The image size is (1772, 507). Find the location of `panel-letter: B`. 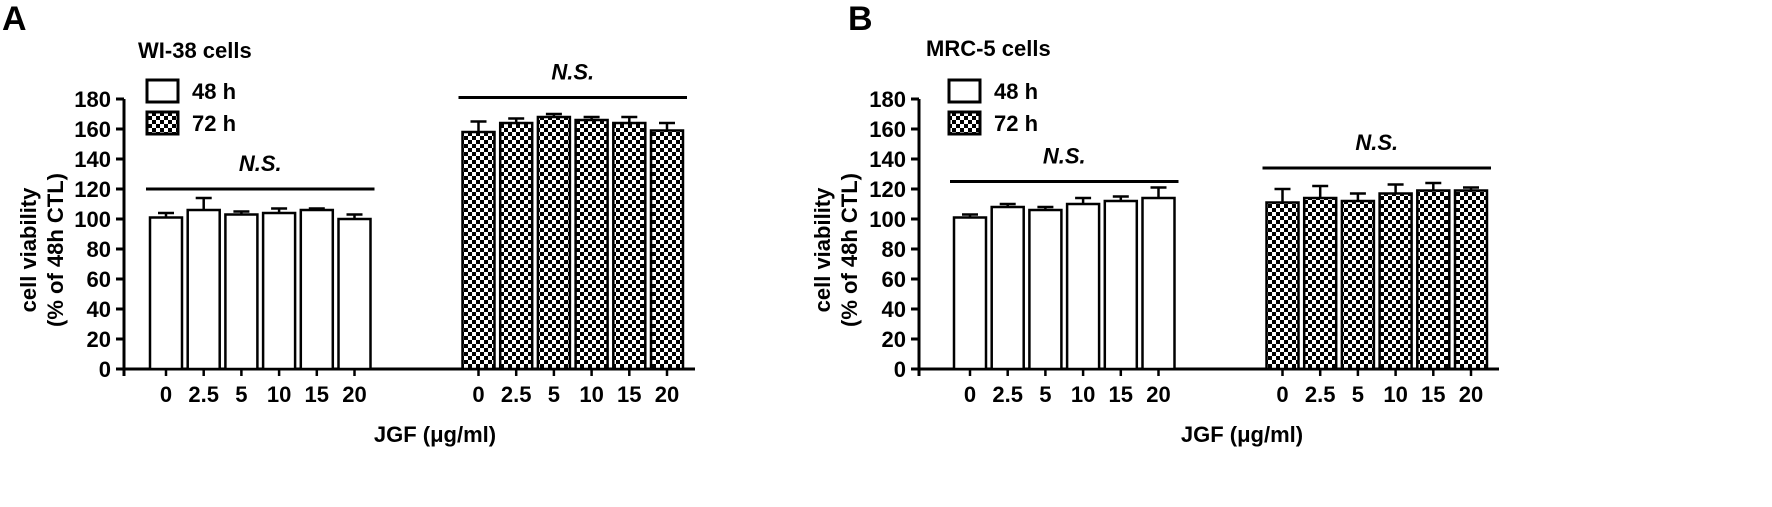

panel-letter: B is located at coordinates (860, 19).